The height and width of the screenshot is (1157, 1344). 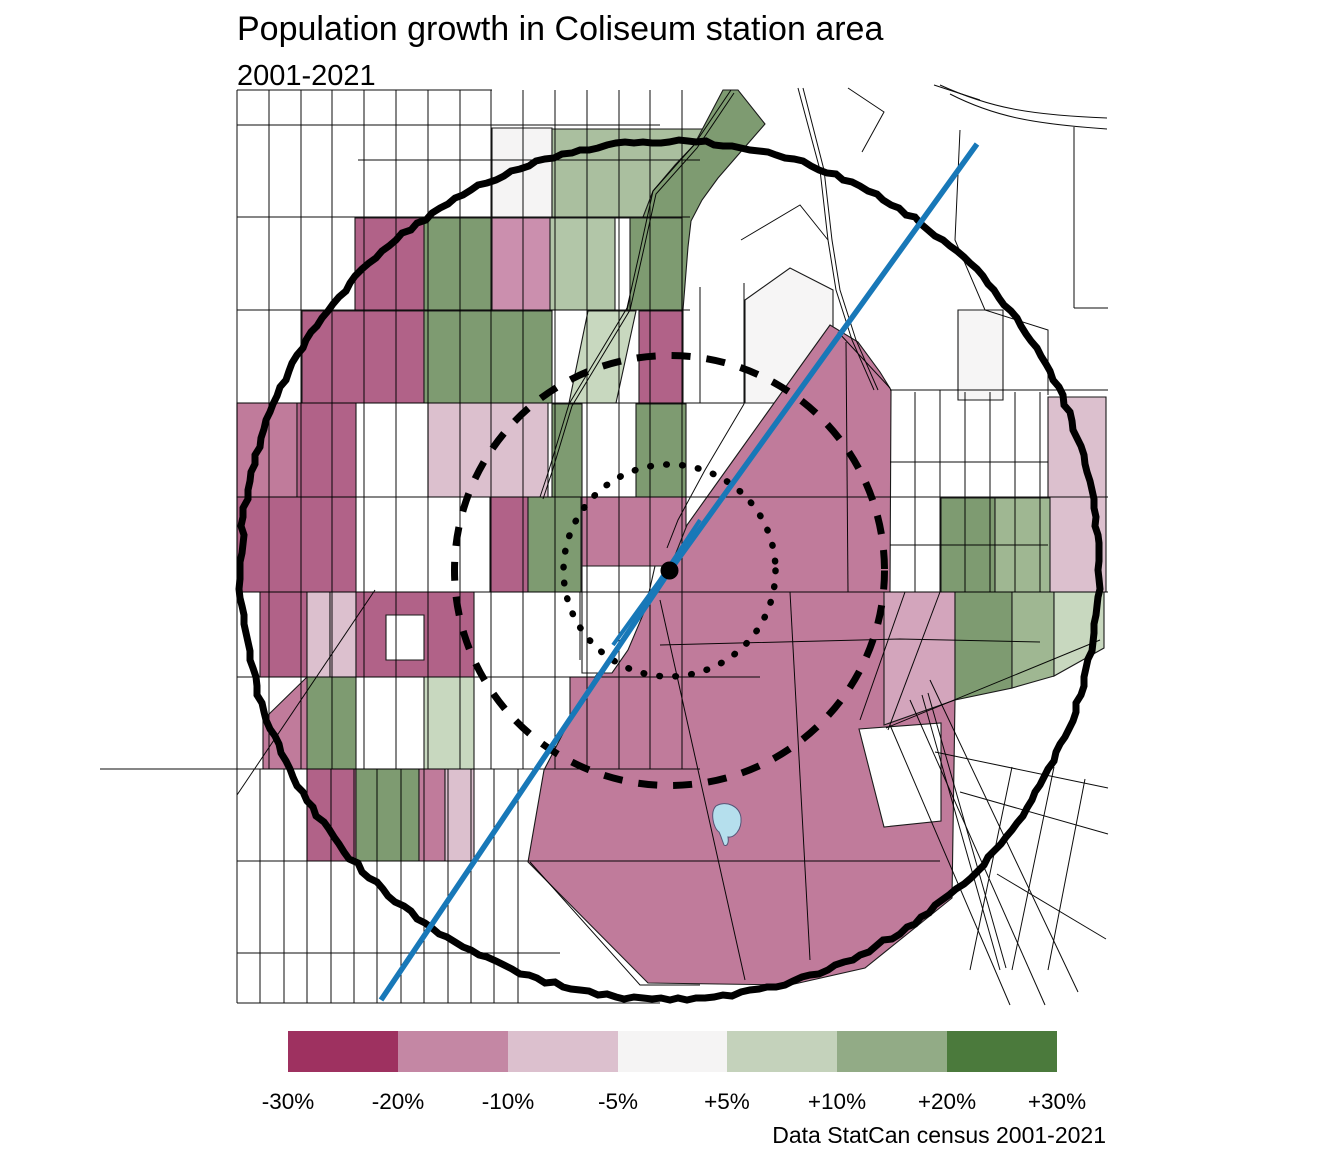 I want to click on svg-text: -5%, so click(x=618, y=1101).